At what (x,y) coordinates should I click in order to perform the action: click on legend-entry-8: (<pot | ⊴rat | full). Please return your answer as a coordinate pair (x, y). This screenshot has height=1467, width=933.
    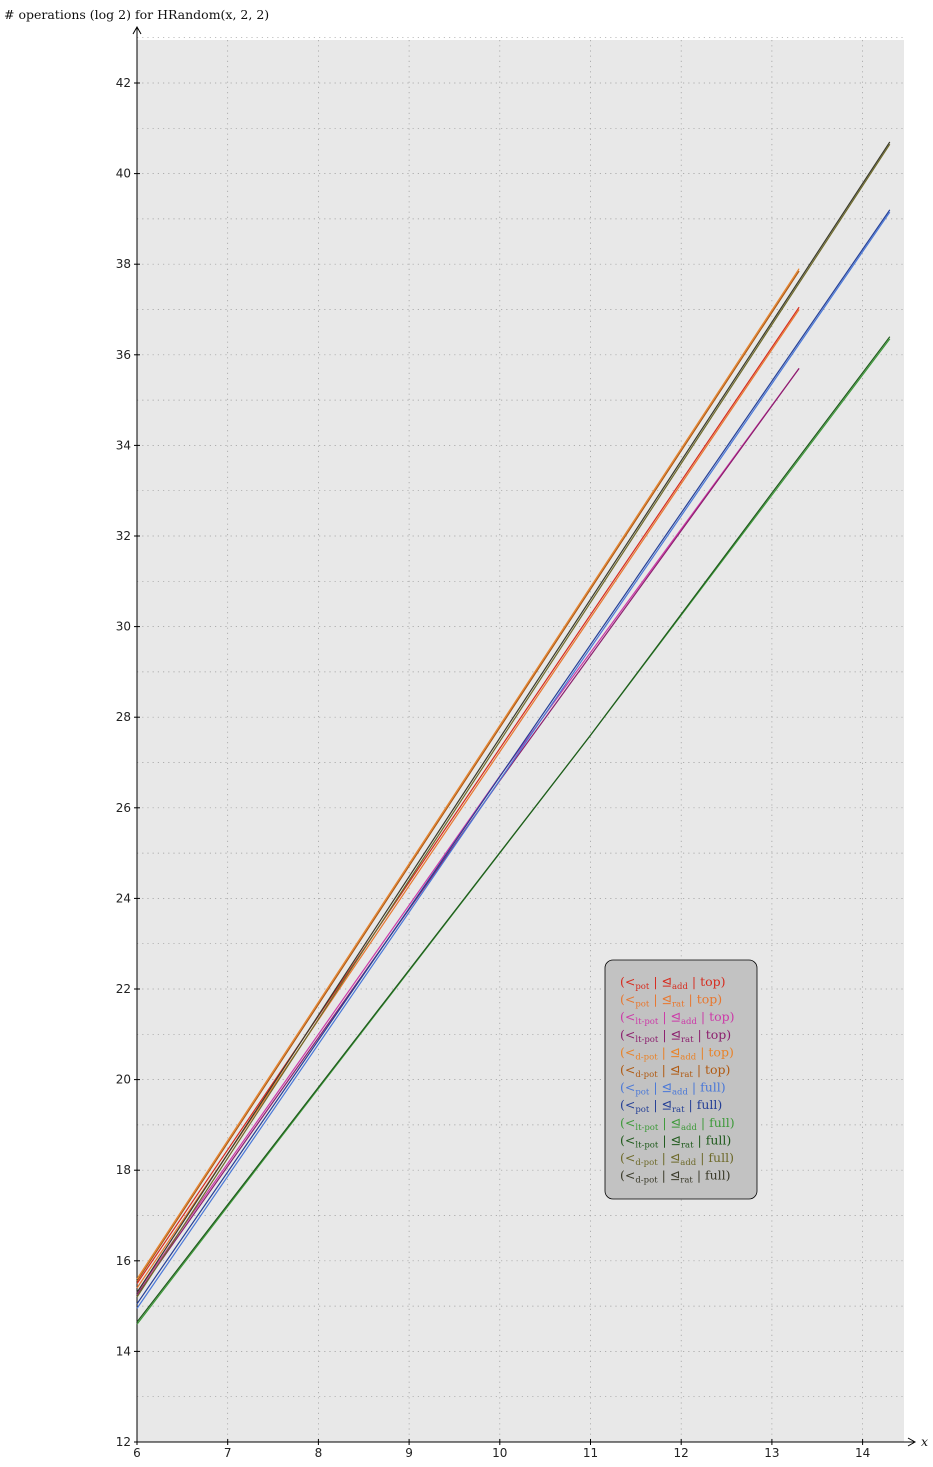
    Looking at the image, I should click on (671, 1106).